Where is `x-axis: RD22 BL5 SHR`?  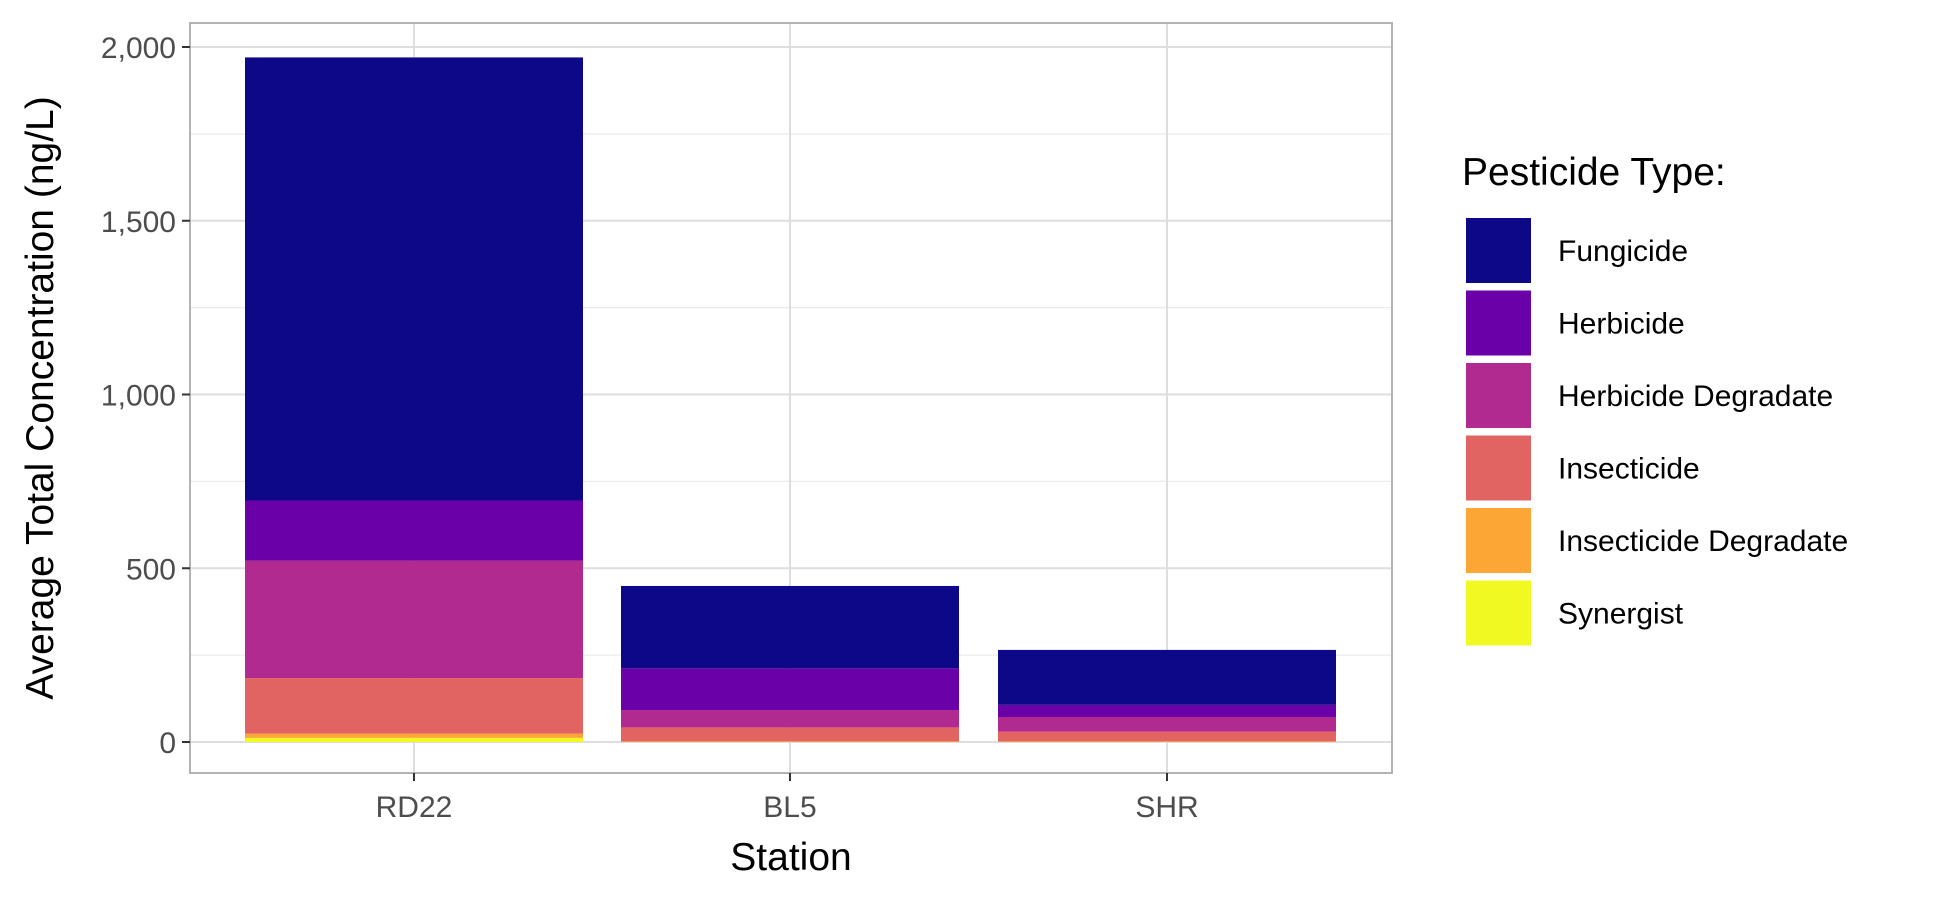
x-axis: RD22 BL5 SHR is located at coordinates (787, 798).